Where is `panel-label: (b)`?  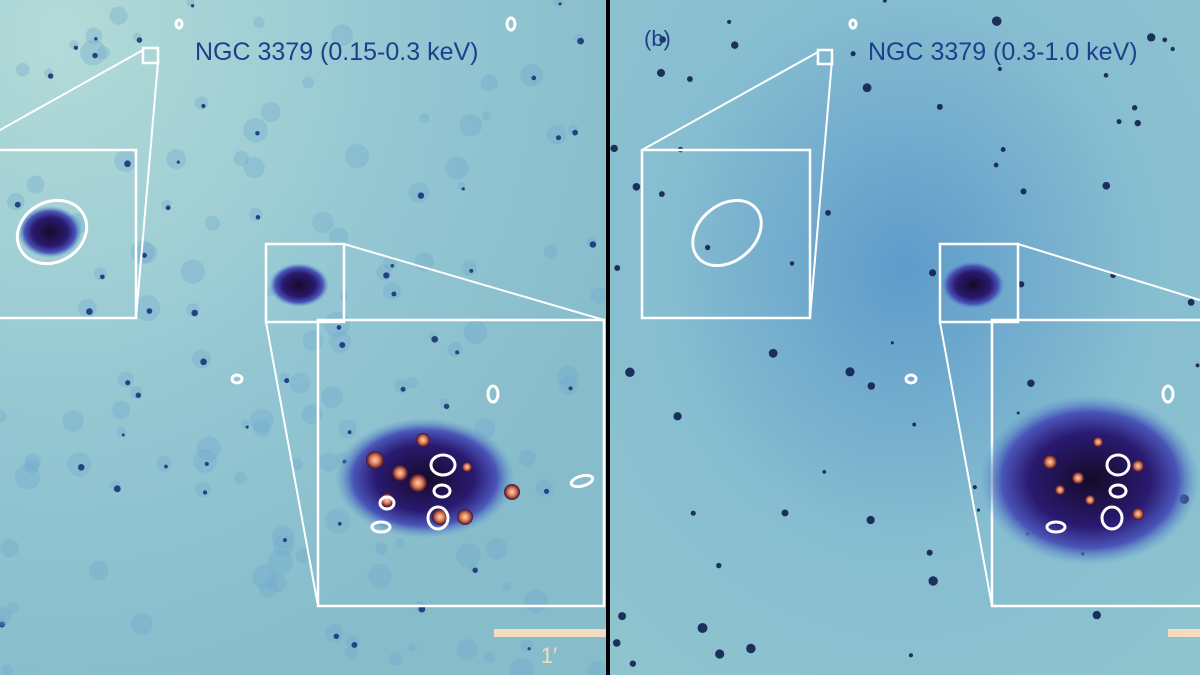 panel-label: (b) is located at coordinates (657, 38).